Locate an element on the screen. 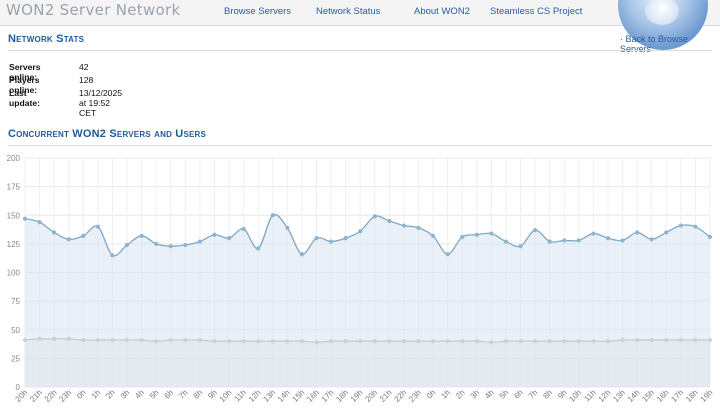 This screenshot has width=720, height=414. x-tick-label: 6h is located at coordinates (518, 394).